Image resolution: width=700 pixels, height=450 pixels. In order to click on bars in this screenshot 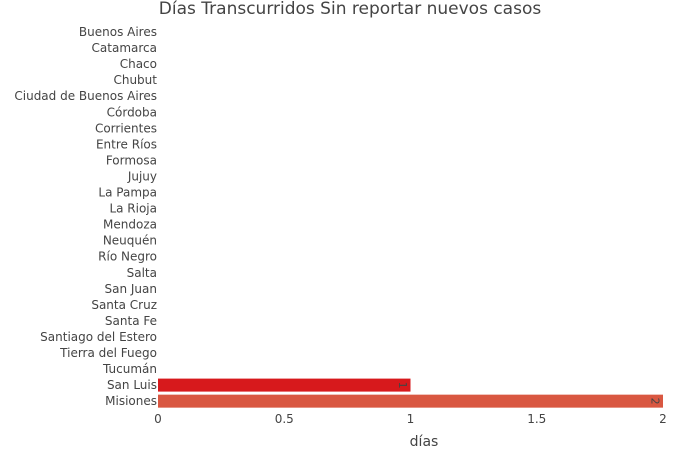, I will do `click(410, 393)`.